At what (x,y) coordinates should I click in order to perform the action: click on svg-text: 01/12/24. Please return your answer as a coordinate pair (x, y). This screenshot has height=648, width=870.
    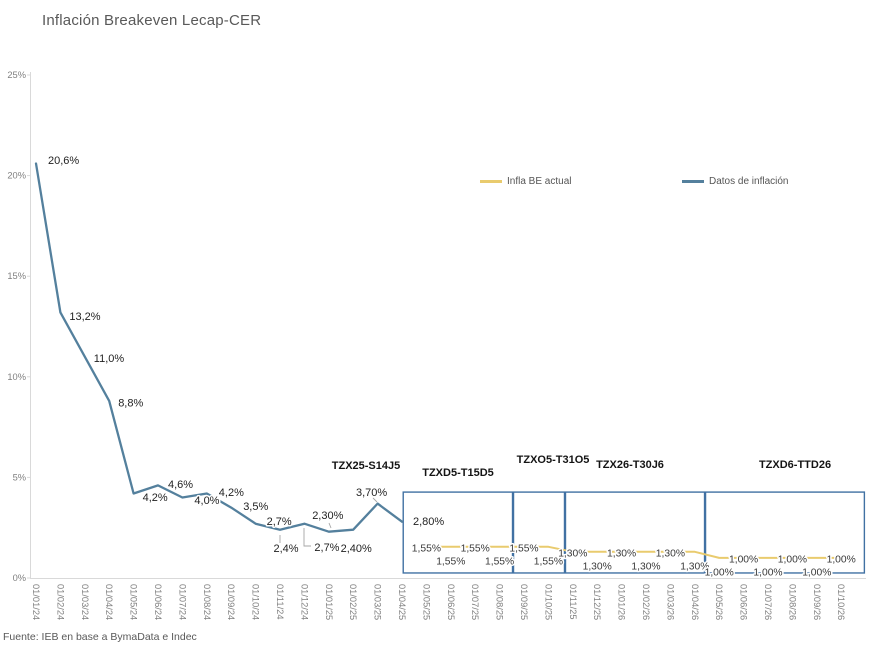
    Looking at the image, I should click on (304, 602).